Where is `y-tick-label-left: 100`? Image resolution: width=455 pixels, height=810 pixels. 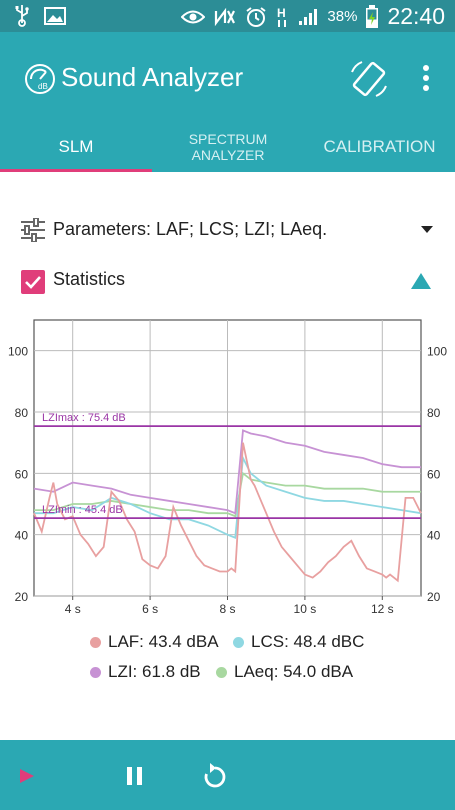 y-tick-label-left: 100 is located at coordinates (18, 352).